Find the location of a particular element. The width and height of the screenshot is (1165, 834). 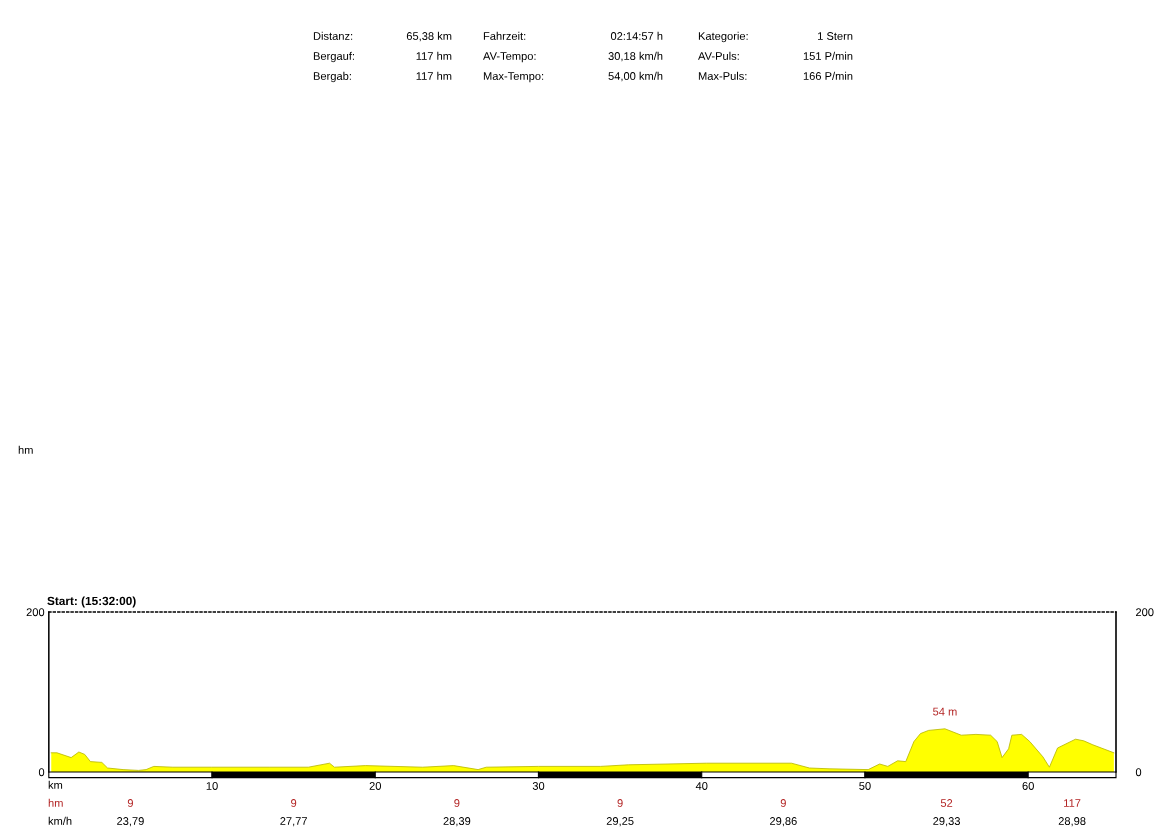

text: AV-Tempo: is located at coordinates (509, 57).